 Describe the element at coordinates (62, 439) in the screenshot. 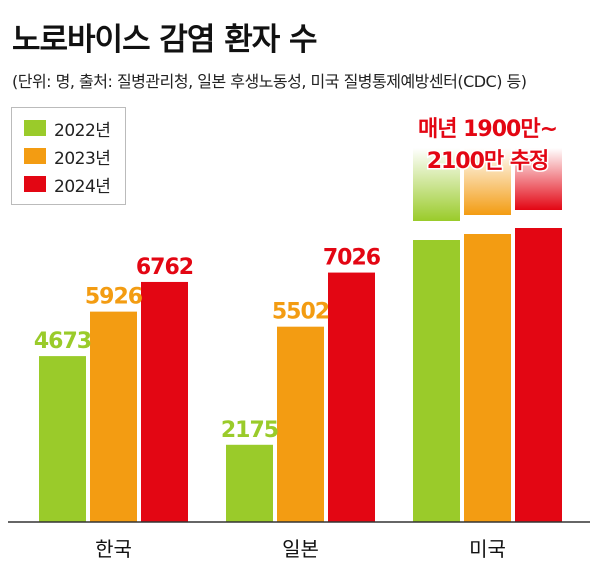

I see `bar-한국-2022년` at that location.